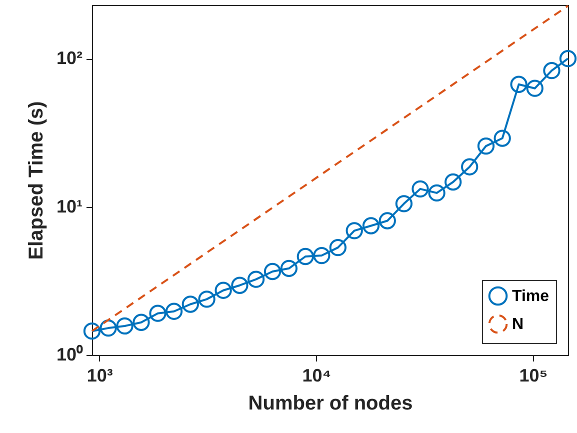 This screenshot has width=577, height=433. What do you see at coordinates (330, 403) in the screenshot?
I see `x-axis-title: Number of nodes` at bounding box center [330, 403].